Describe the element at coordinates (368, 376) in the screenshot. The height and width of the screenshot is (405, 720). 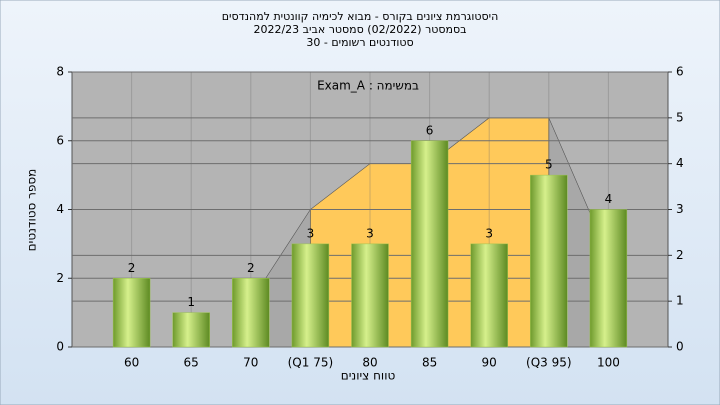
I see `x-axis-label: טווח ציונים` at that location.